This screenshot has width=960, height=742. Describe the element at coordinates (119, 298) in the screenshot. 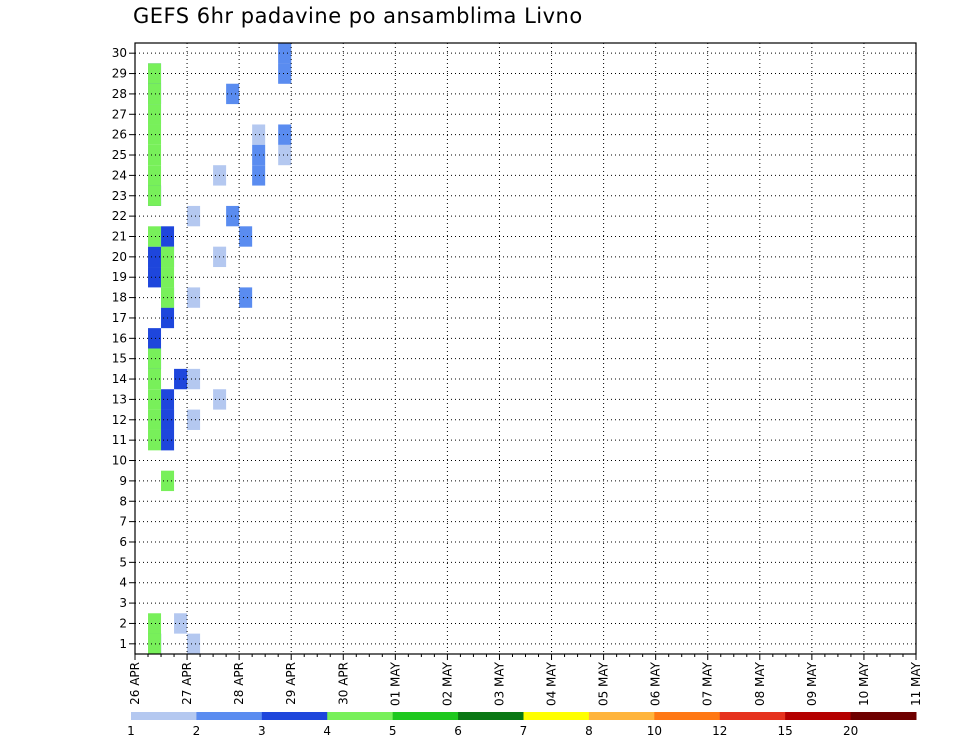

I see `y-tick-label: 18` at that location.